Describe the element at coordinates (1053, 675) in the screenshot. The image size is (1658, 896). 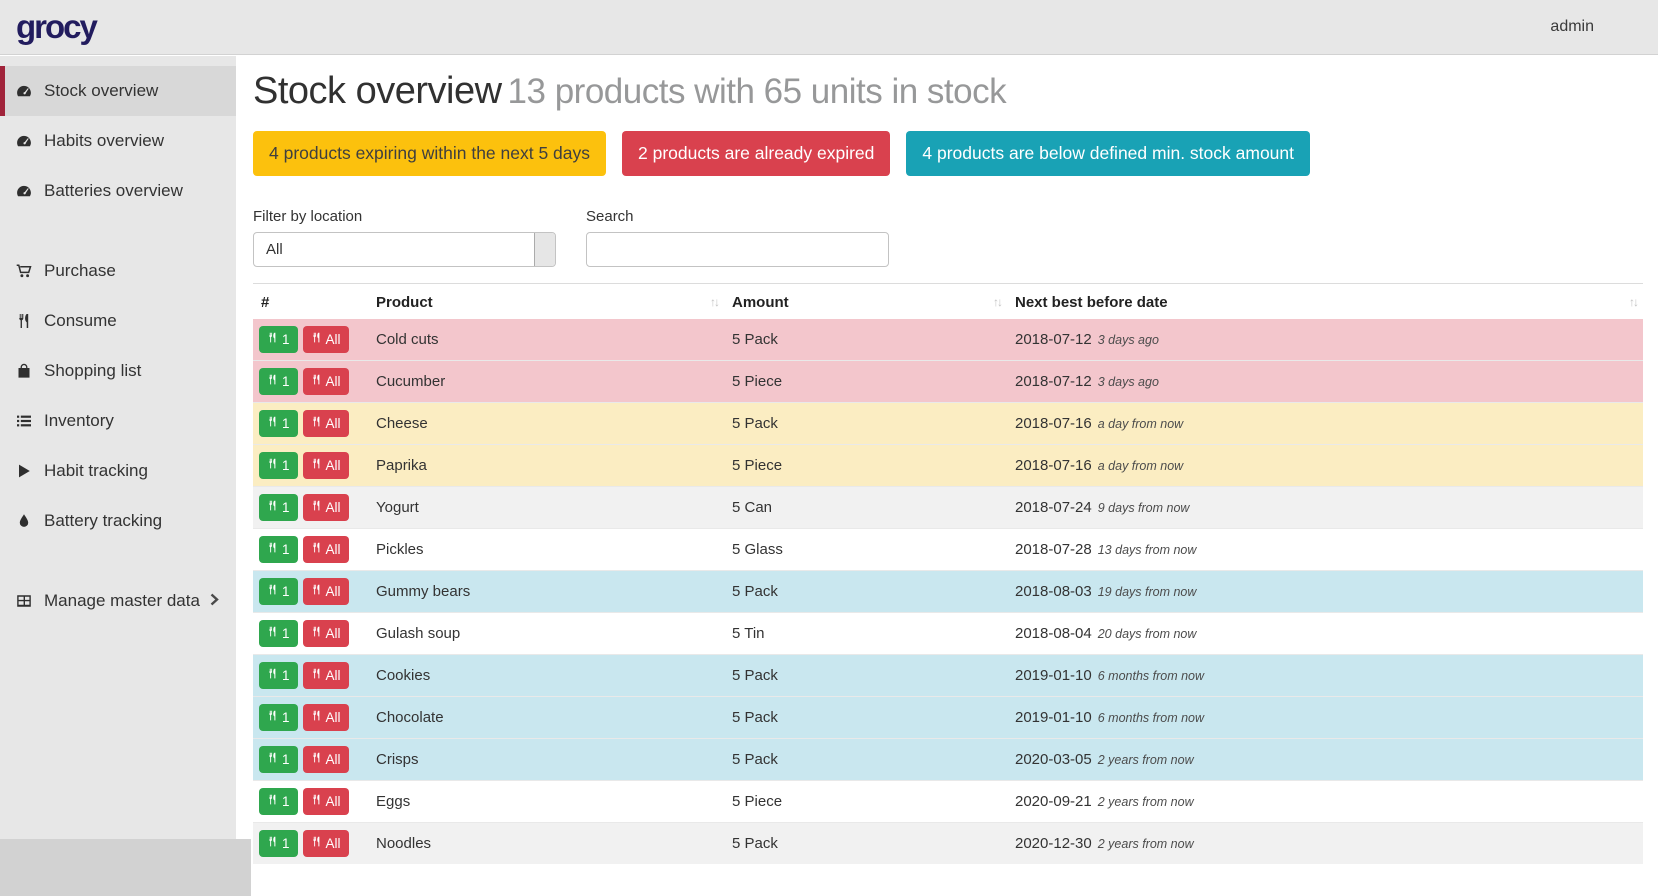
I see `best-before-date: 2019-01-10` at that location.